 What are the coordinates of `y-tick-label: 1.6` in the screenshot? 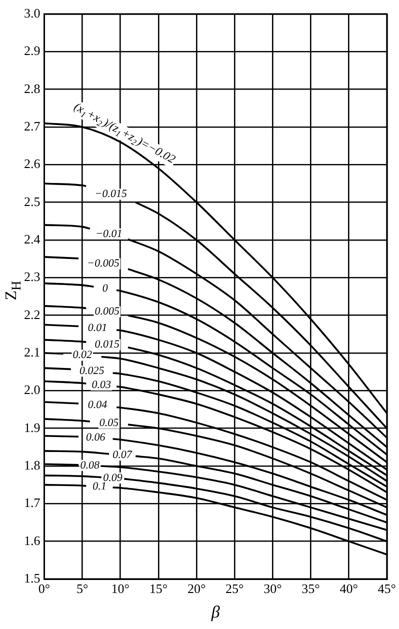 It's located at (32, 540).